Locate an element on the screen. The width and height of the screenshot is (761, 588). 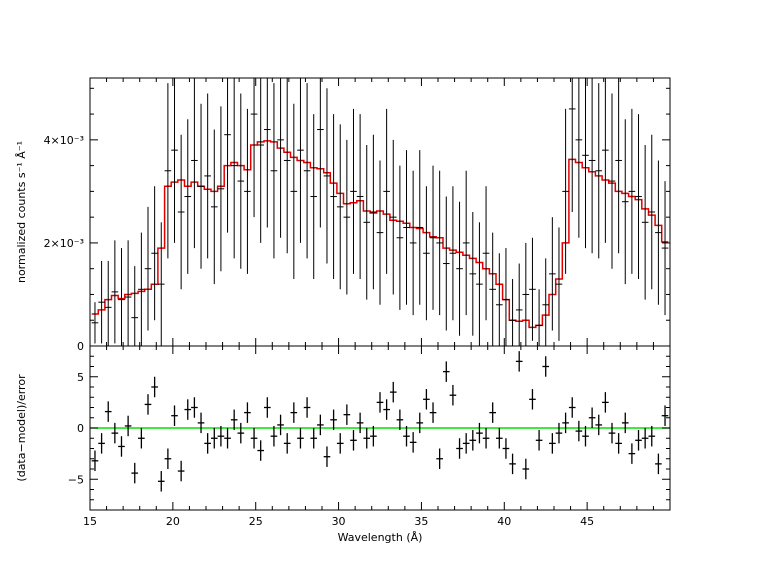
top-y-axis-label: normalized counts s⁻¹ Å⁻¹ is located at coordinates (21, 212).